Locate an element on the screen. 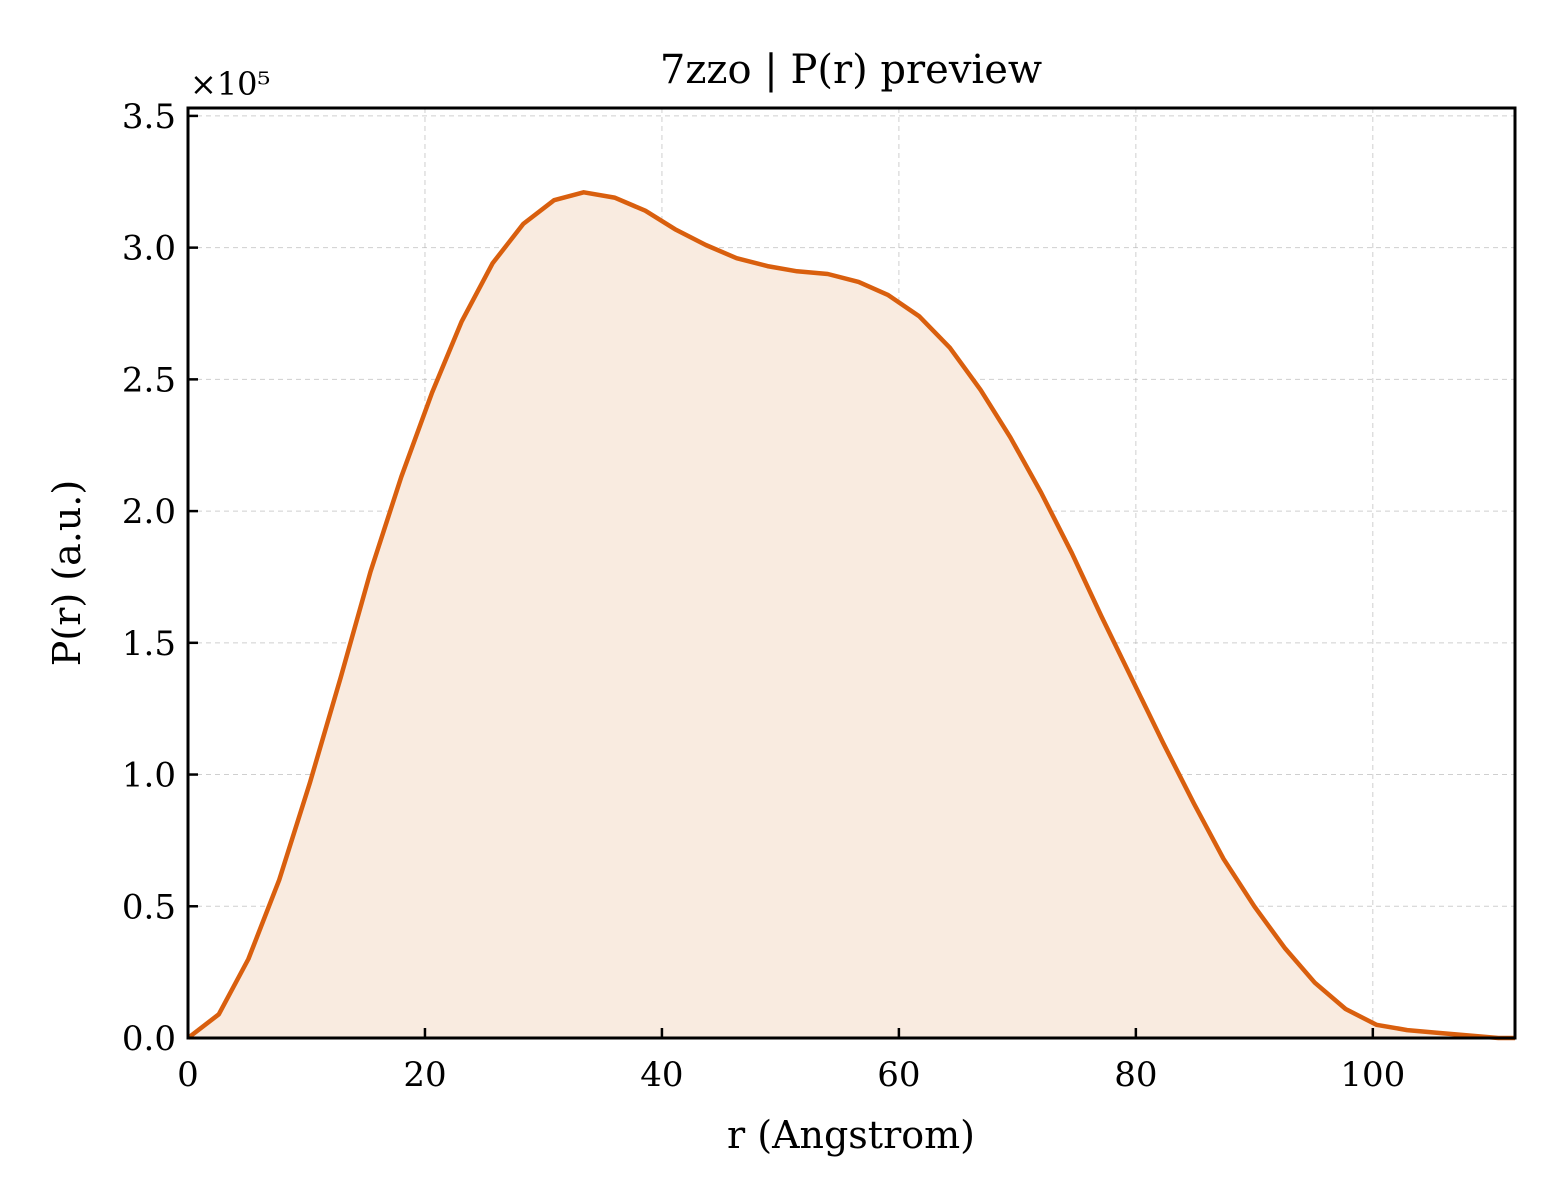 The image size is (1560, 1200). x-tick-label: 100 is located at coordinates (1372, 1075).